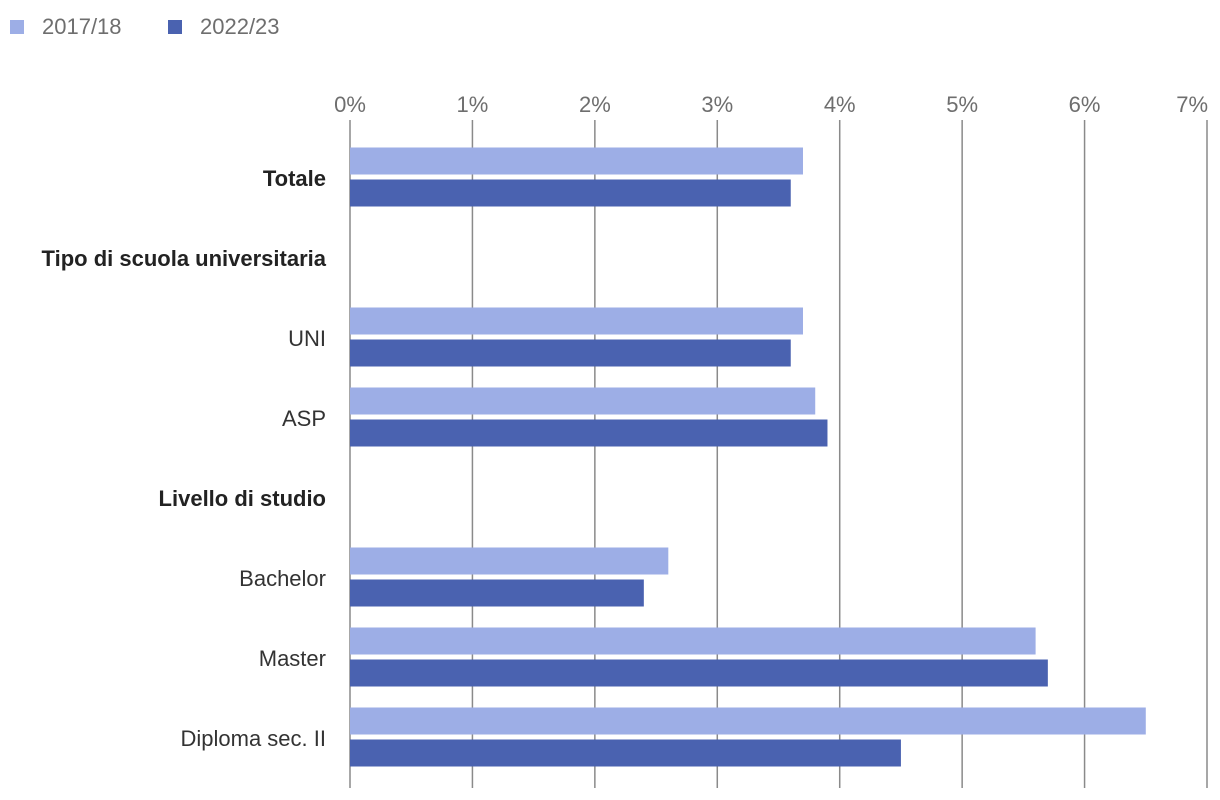 The width and height of the screenshot is (1220, 800). I want to click on category-label: Diploma sec. II, so click(254, 738).